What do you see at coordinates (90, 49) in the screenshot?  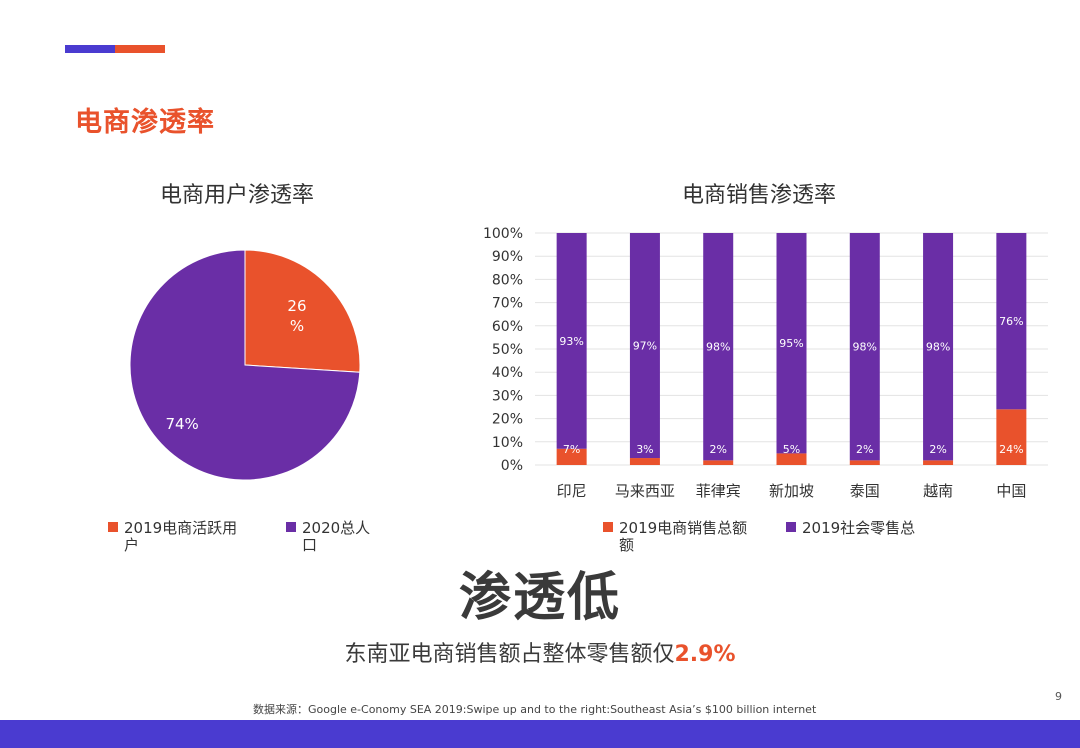 I see `accent-bar-blue` at bounding box center [90, 49].